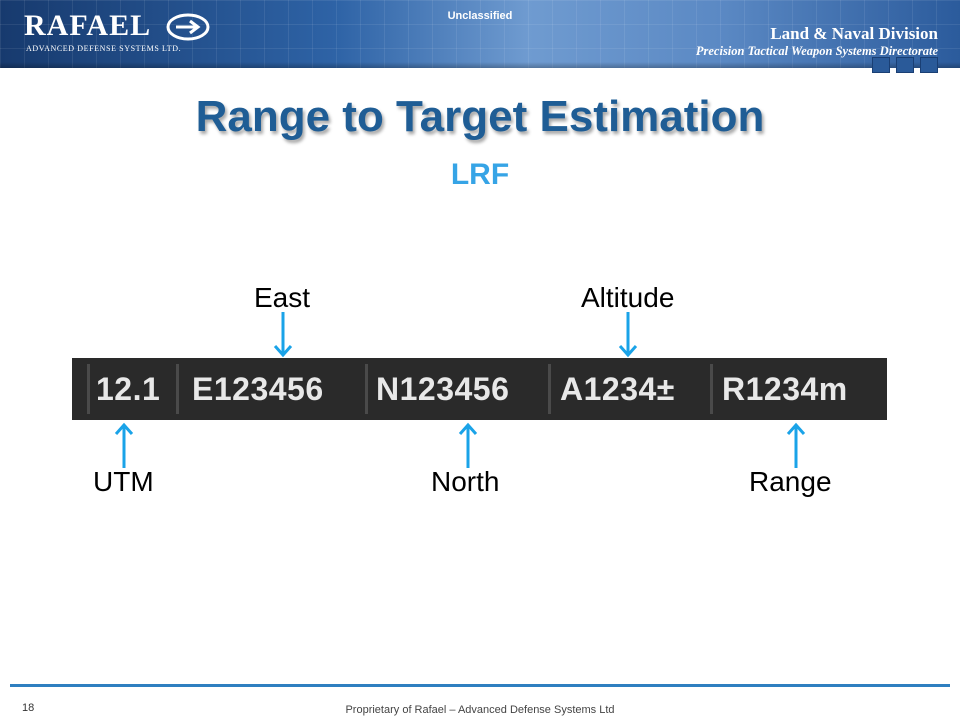 Image resolution: width=960 pixels, height=720 pixels. I want to click on classification-label: Unclassified, so click(480, 16).